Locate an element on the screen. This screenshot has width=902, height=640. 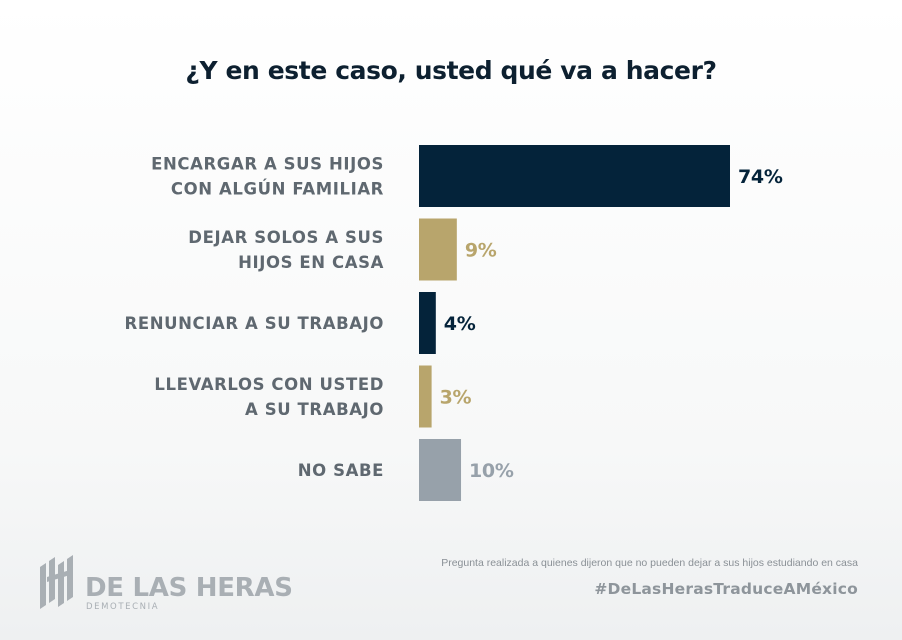
value-label-1: 9% is located at coordinates (481, 251).